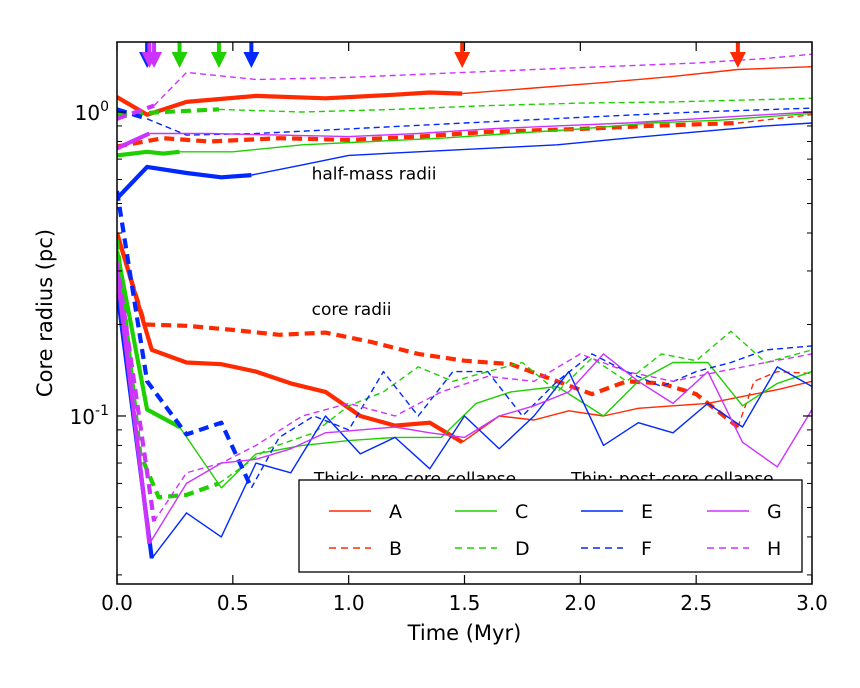 The image size is (860, 688). I want to click on legend: A C E G B D F H, so click(550, 526).